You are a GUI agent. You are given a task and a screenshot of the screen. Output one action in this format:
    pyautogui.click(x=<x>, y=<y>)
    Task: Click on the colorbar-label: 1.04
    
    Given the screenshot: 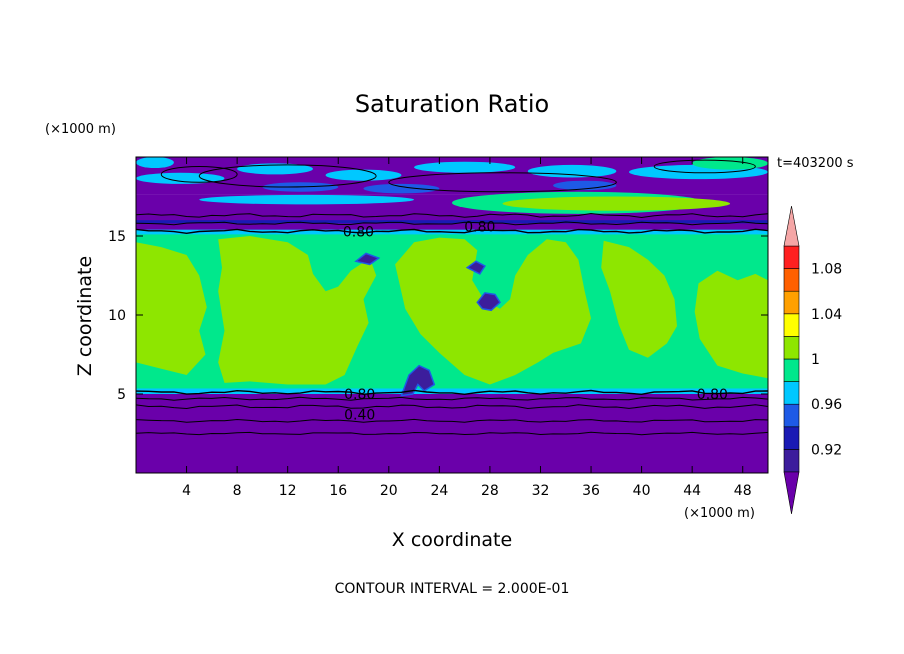 What is the action you would take?
    pyautogui.click(x=826, y=315)
    